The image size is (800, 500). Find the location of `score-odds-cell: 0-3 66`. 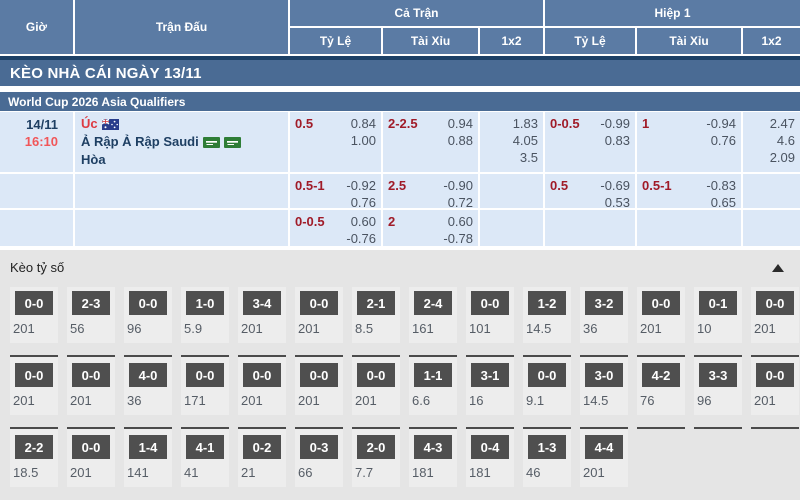

score-odds-cell: 0-3 66 is located at coordinates (319, 457).